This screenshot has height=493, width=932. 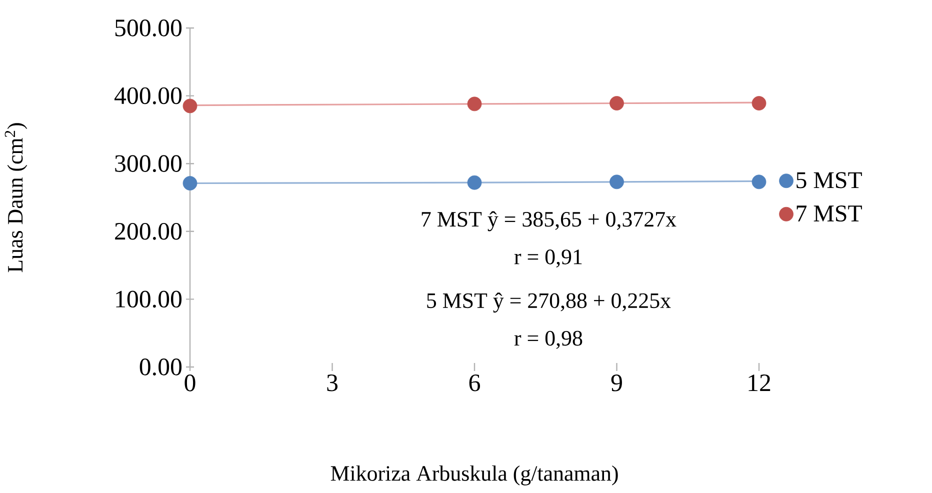 I want to click on y-tick-label: 300.00, so click(x=148, y=163).